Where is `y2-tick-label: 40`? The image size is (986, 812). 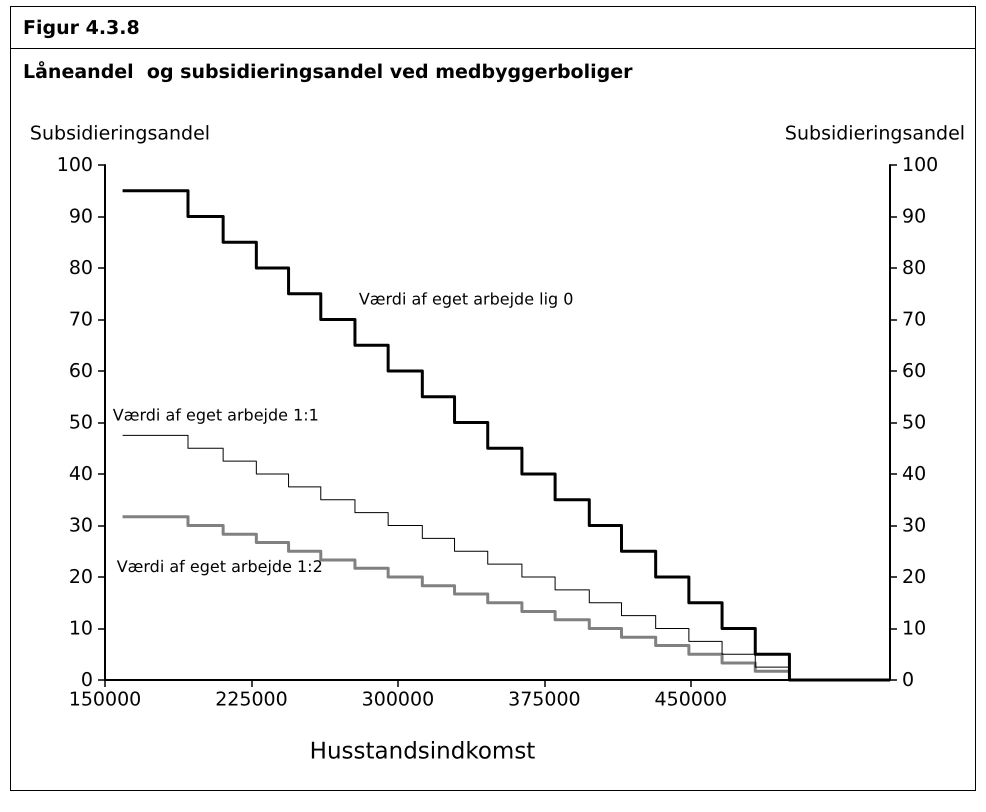
y2-tick-label: 40 is located at coordinates (914, 474).